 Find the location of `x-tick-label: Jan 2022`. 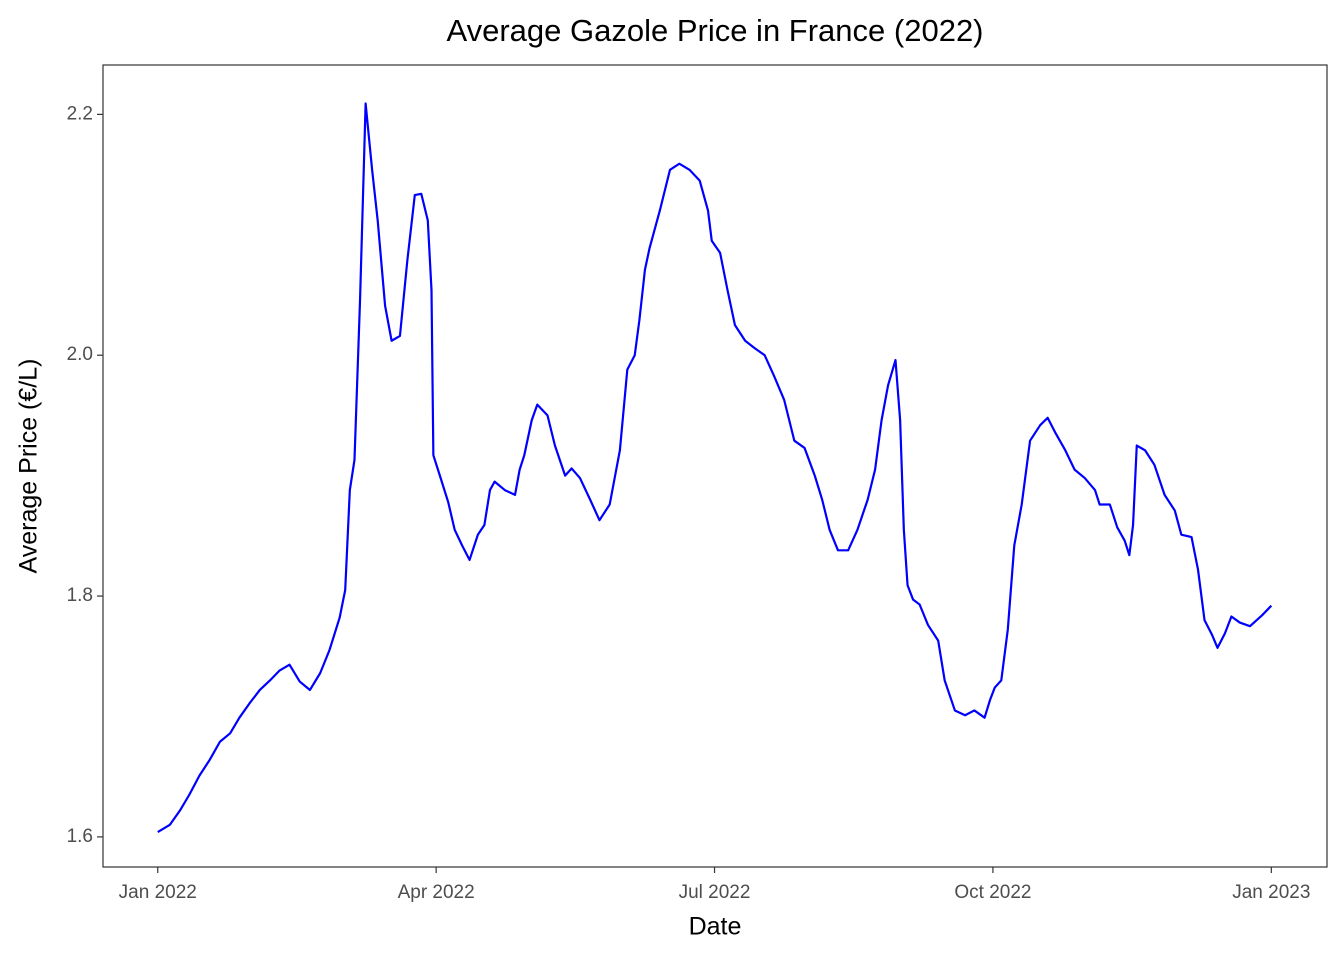

x-tick-label: Jan 2022 is located at coordinates (158, 892).